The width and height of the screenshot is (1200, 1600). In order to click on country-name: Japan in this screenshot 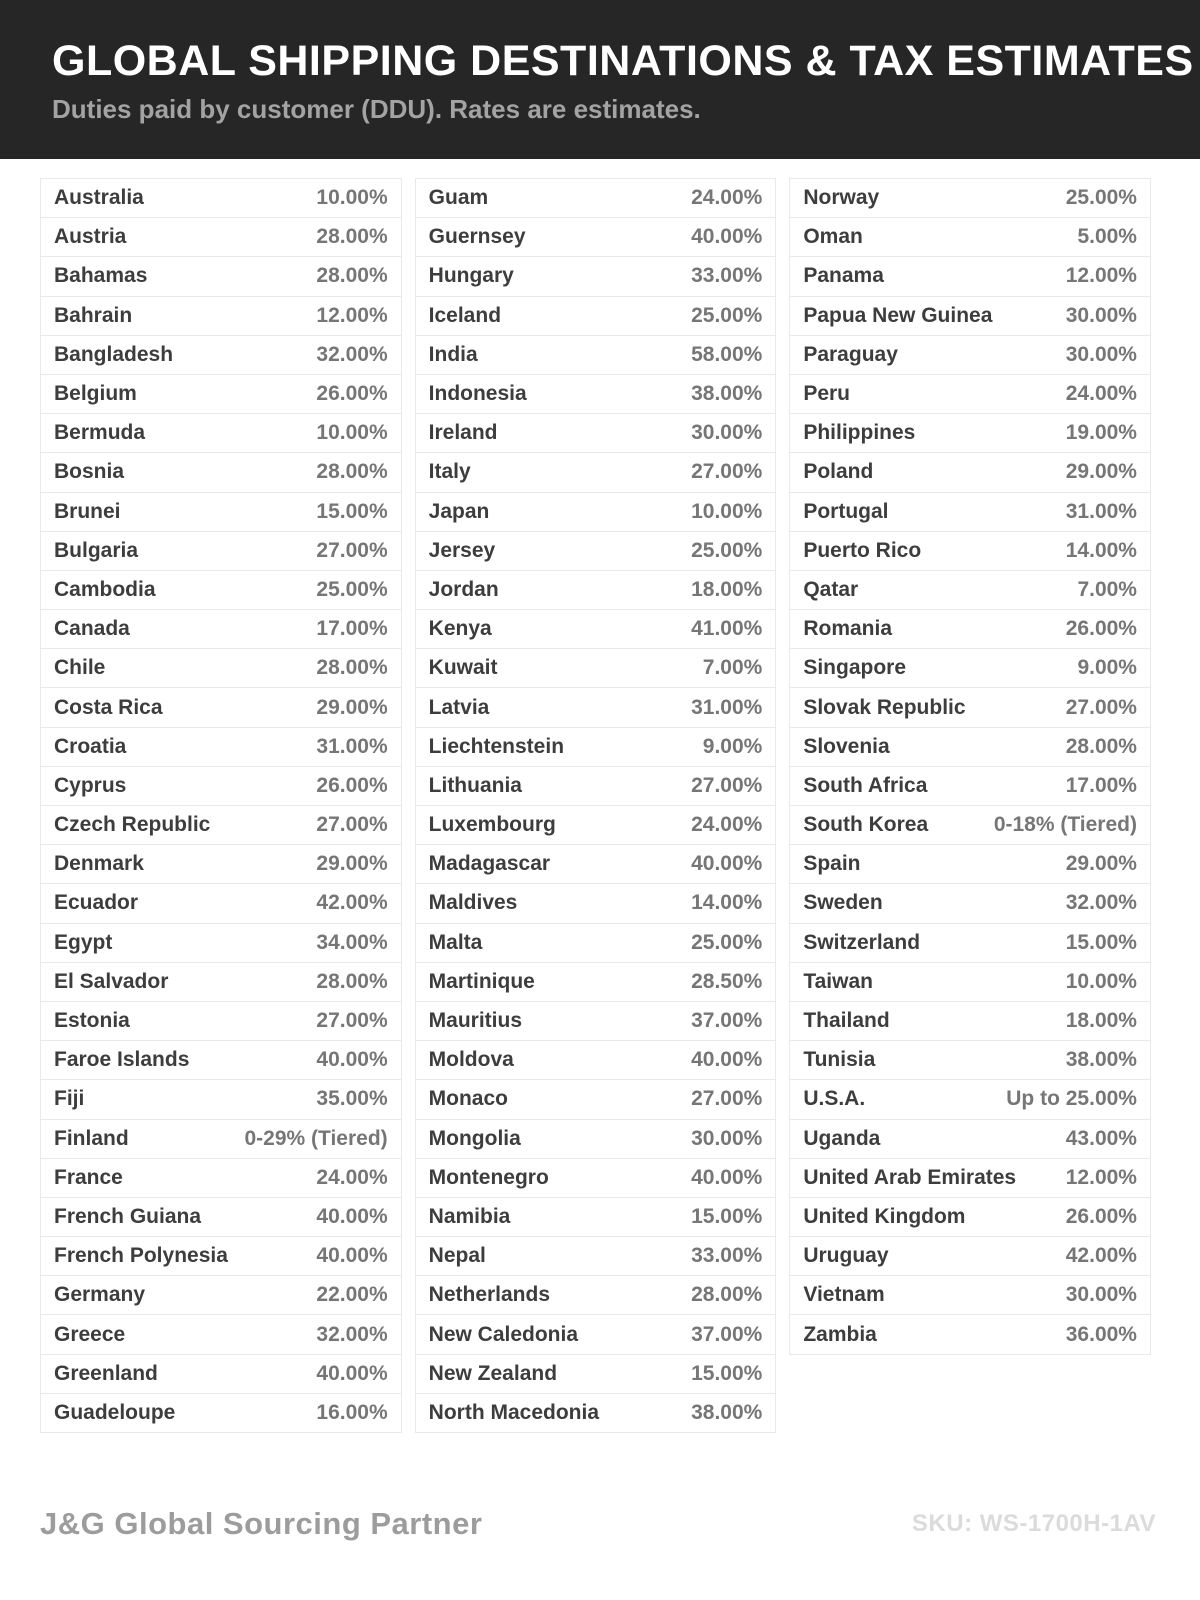, I will do `click(459, 511)`.